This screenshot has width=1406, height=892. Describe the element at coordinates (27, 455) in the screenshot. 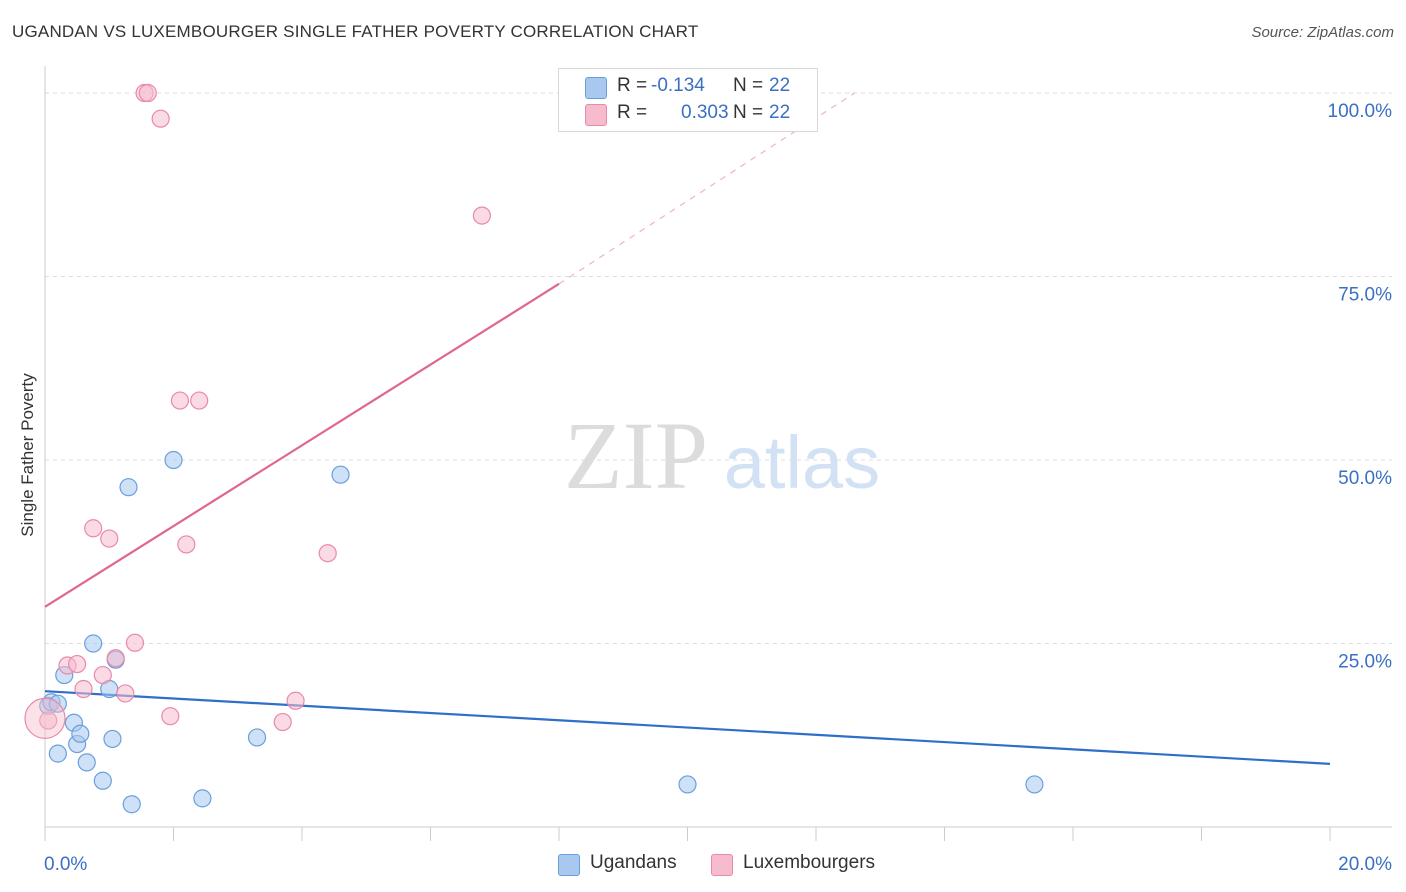

I see `y-axis-label: Single Father Poverty` at that location.